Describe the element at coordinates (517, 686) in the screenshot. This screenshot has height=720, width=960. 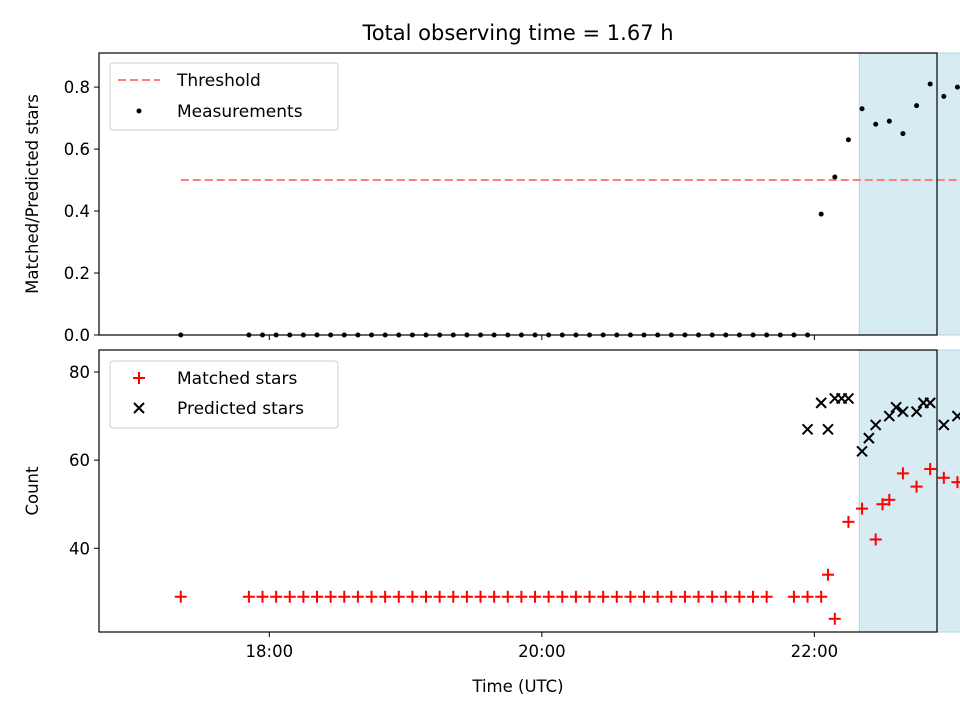
I see `x-axis-label: Time (UTC)` at that location.